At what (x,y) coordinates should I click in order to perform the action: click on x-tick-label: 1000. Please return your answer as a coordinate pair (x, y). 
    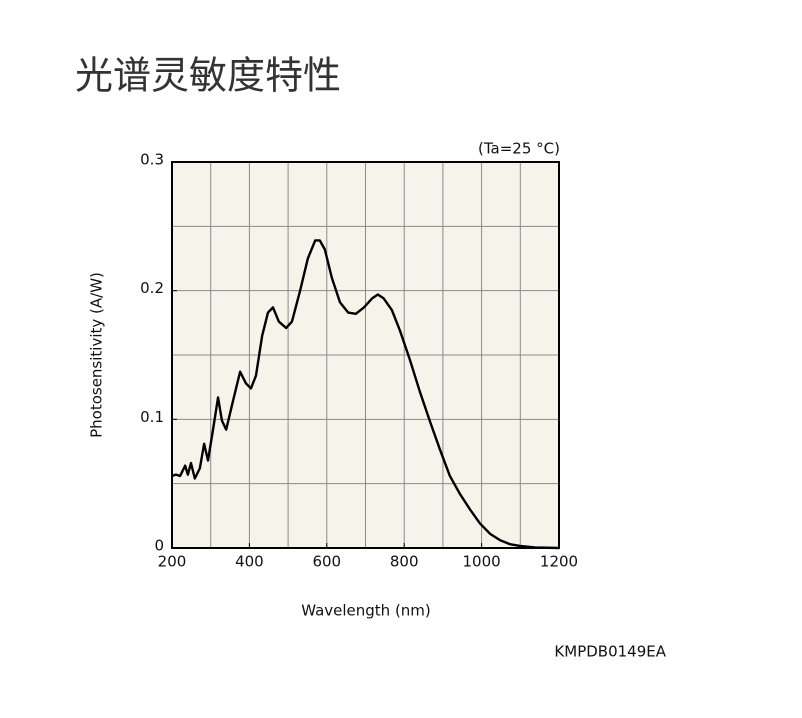
    Looking at the image, I should click on (482, 562).